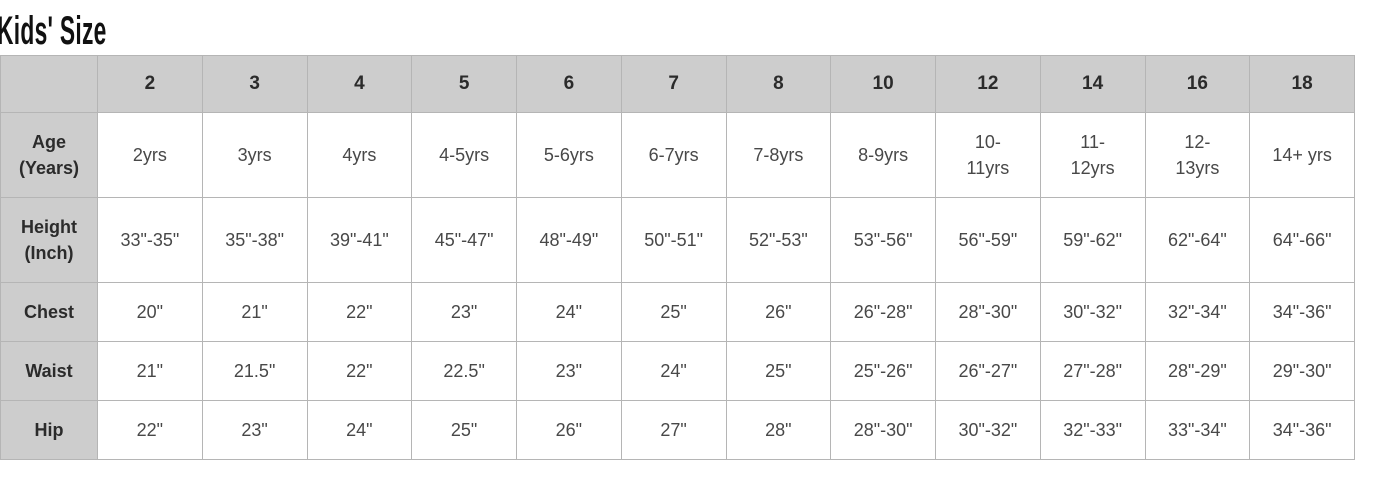 This screenshot has height=496, width=1396. I want to click on value-cell: 4yrs, so click(359, 155).